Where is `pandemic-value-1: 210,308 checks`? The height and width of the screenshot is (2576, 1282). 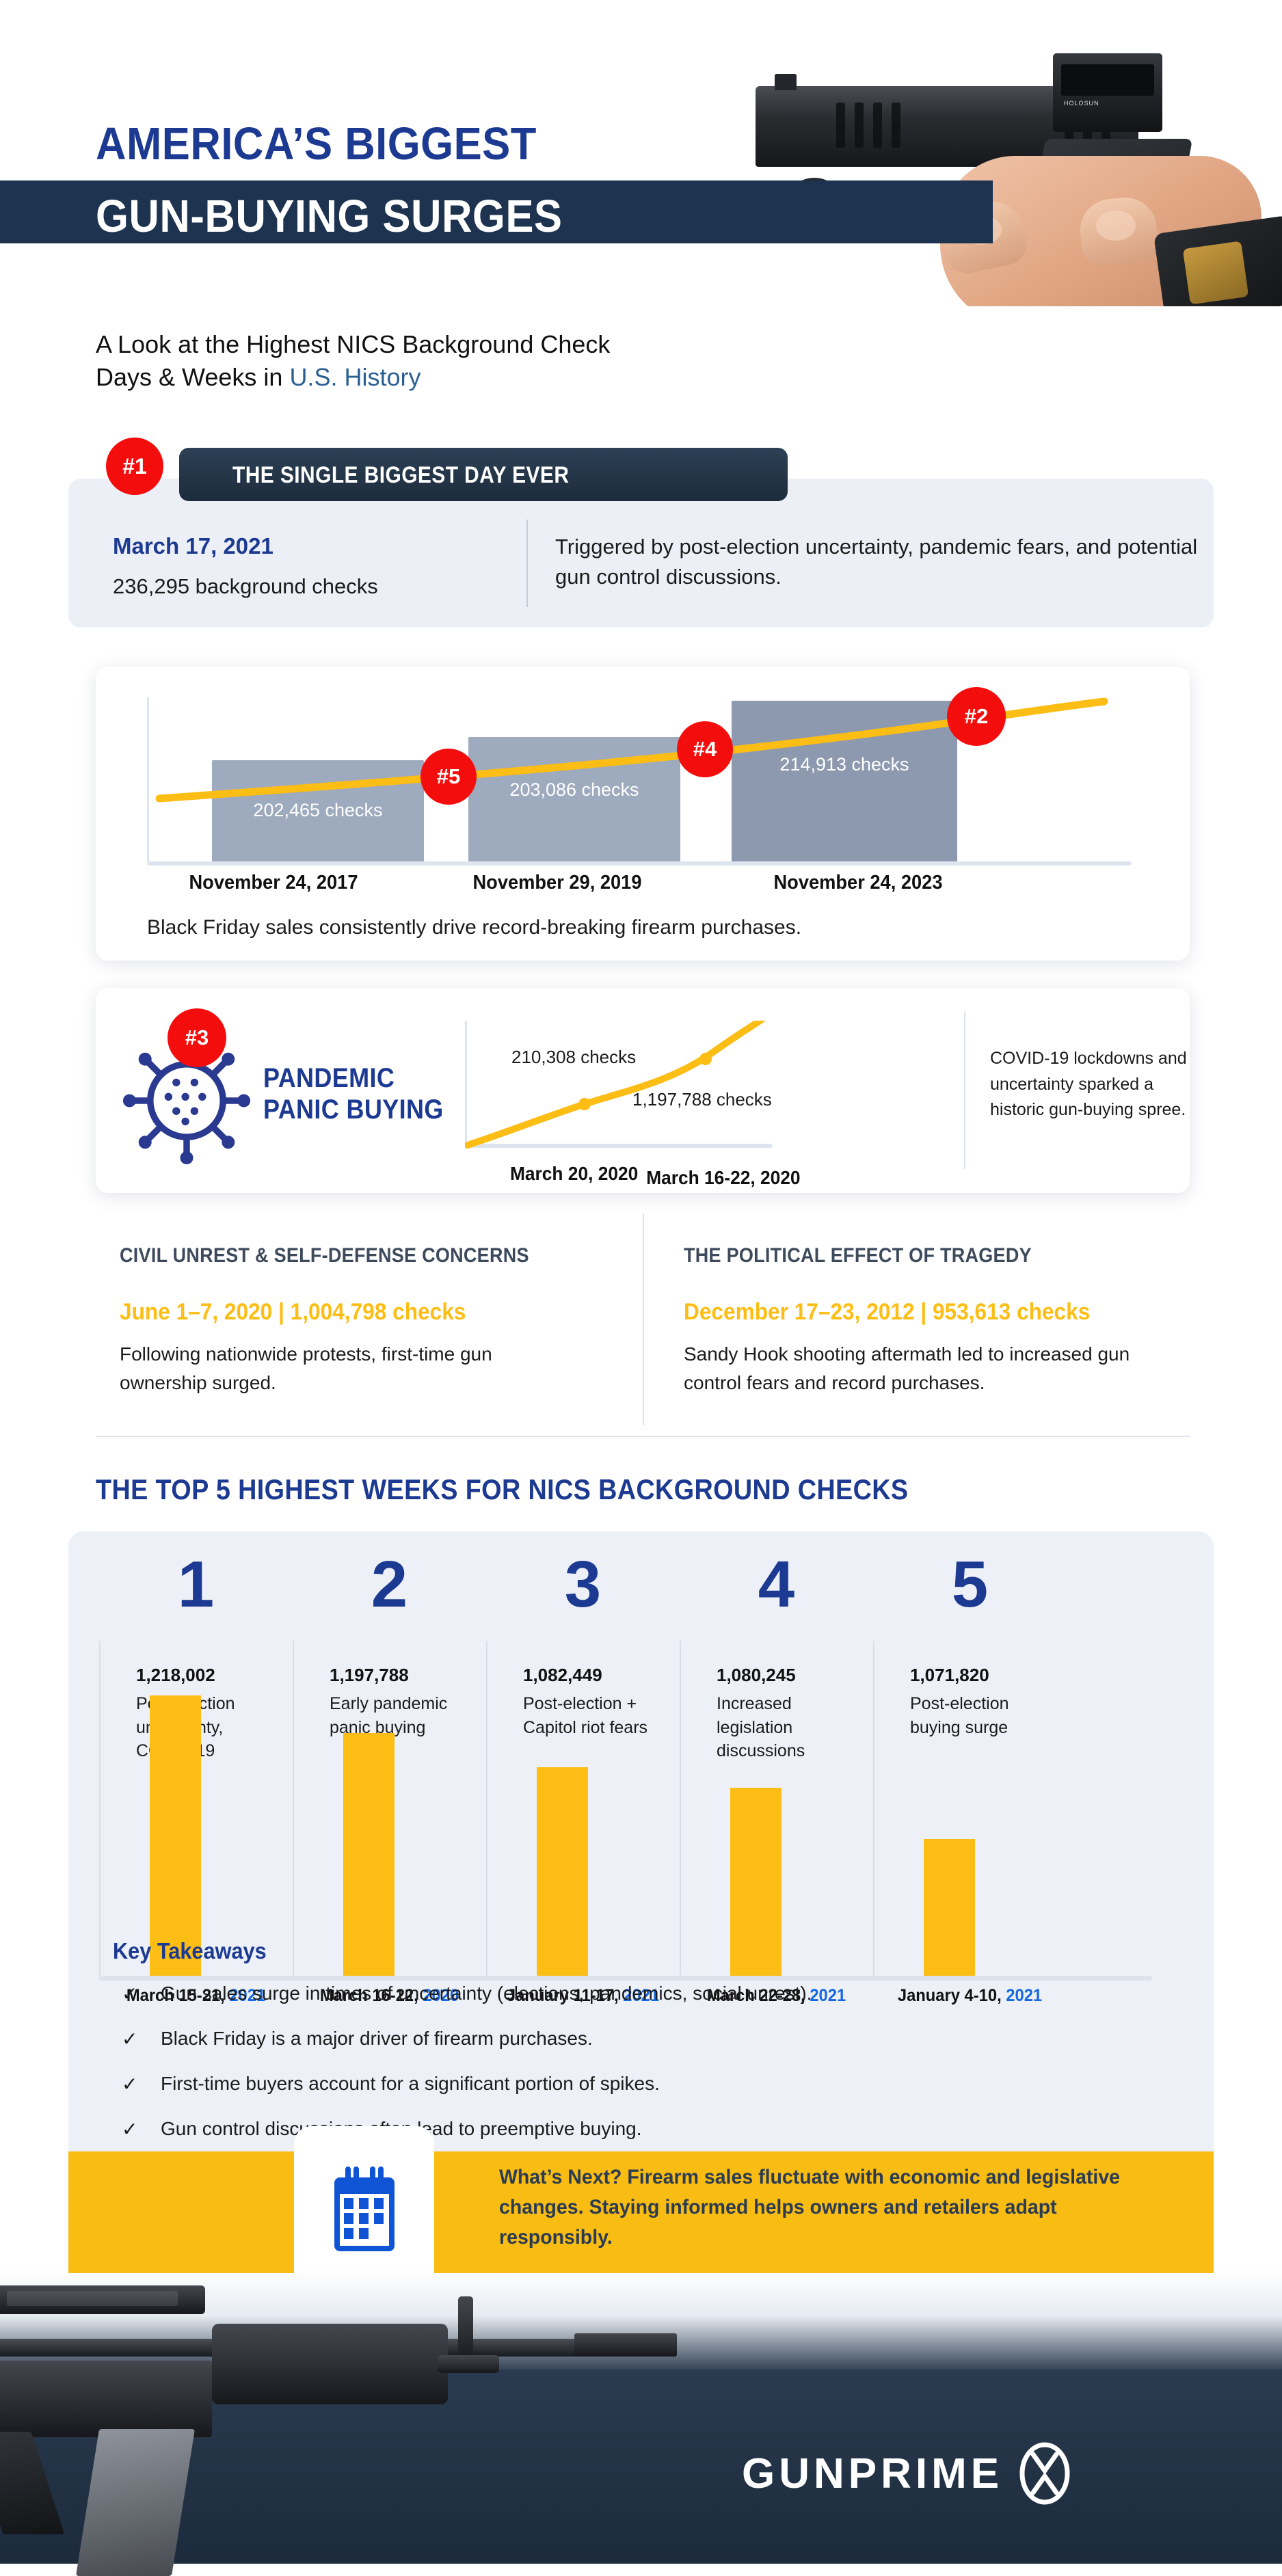
pandemic-value-1: 210,308 checks is located at coordinates (574, 1057).